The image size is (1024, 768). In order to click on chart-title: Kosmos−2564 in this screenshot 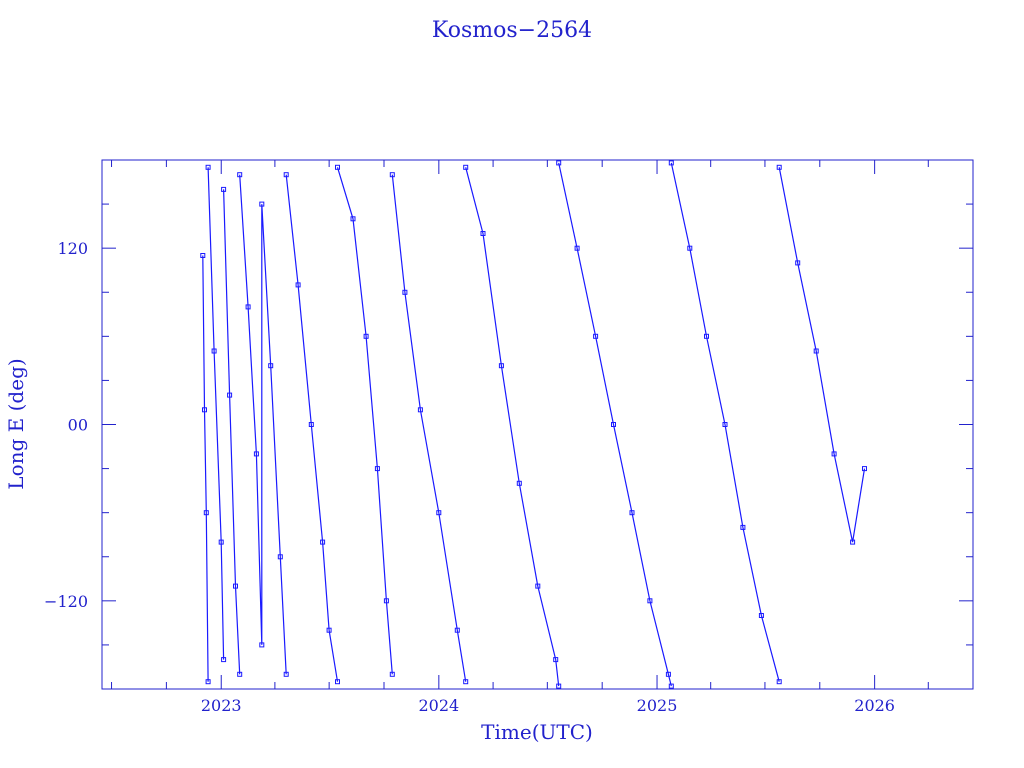, I will do `click(512, 30)`.